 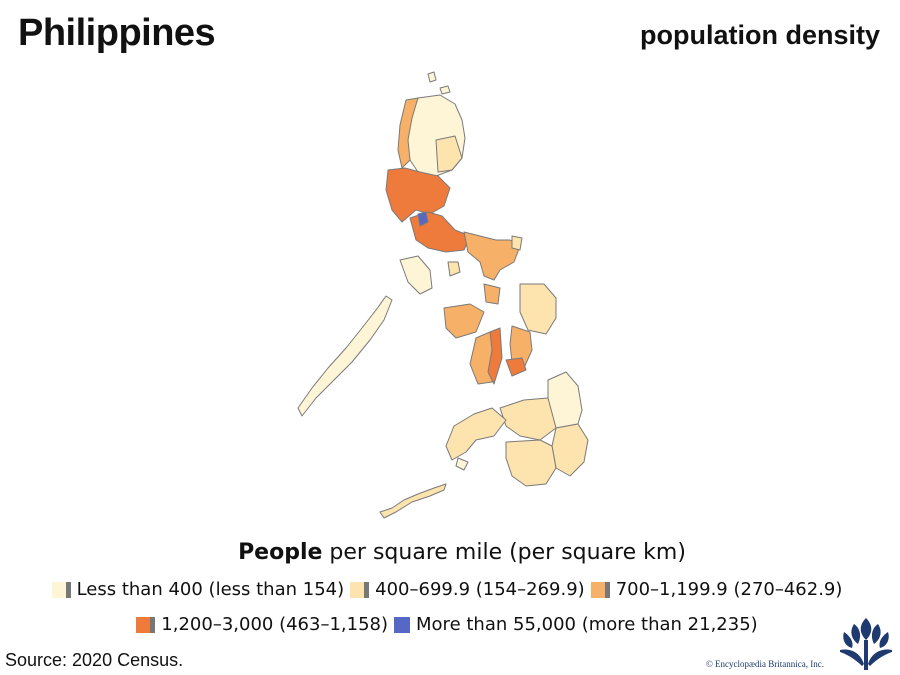 What do you see at coordinates (531, 463) in the screenshot?
I see `region-soccsksargen` at bounding box center [531, 463].